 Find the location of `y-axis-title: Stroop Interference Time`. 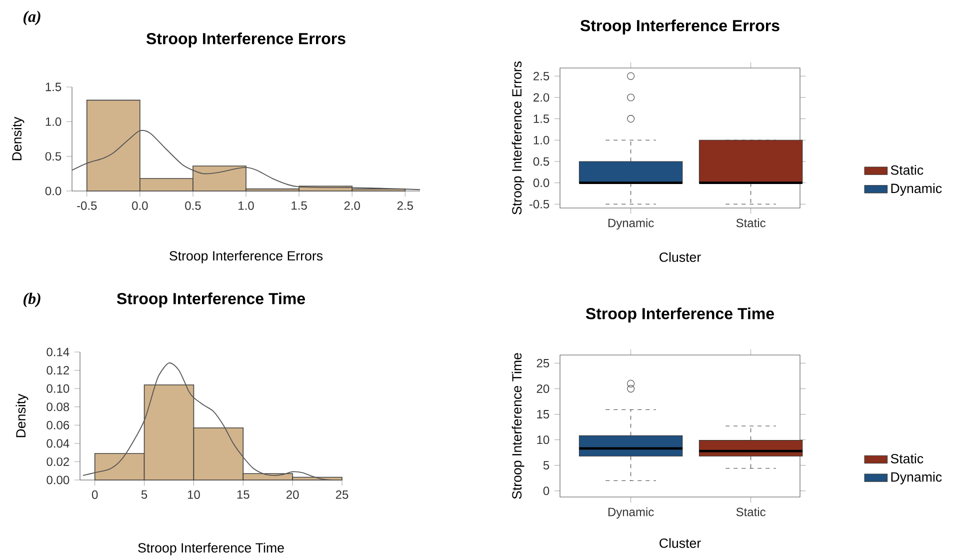

y-axis-title: Stroop Interference Time is located at coordinates (518, 426).